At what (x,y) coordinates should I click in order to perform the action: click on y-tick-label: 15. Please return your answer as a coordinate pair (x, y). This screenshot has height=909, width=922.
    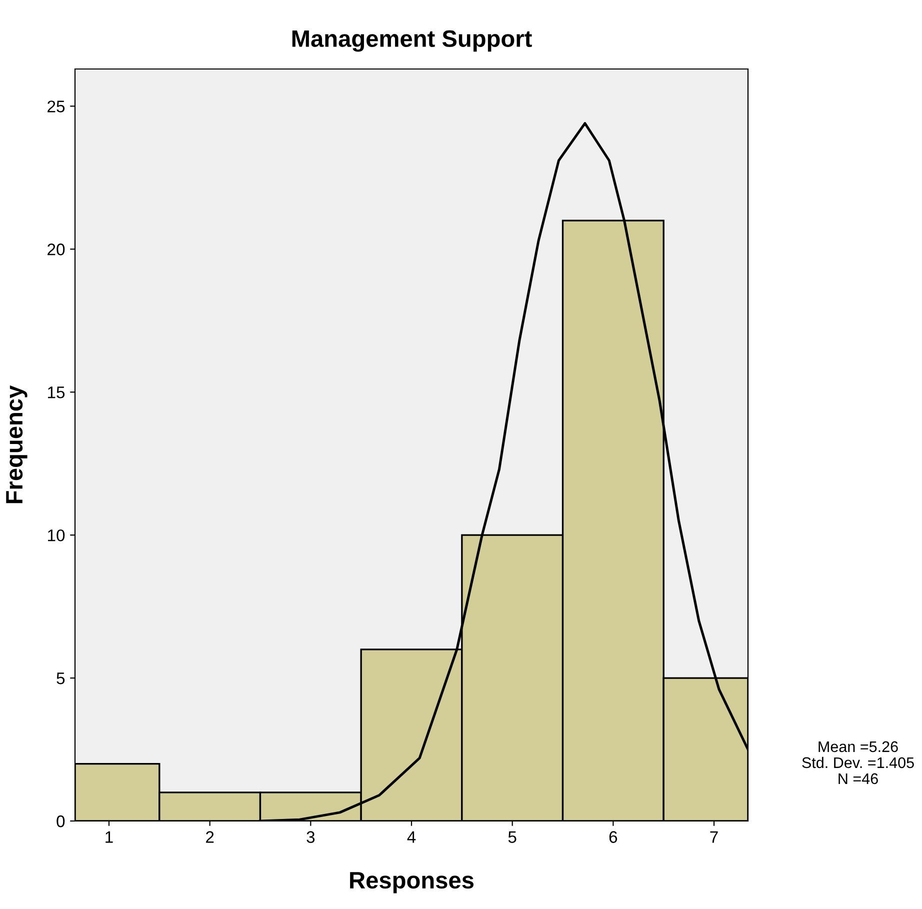
    Looking at the image, I should click on (56, 392).